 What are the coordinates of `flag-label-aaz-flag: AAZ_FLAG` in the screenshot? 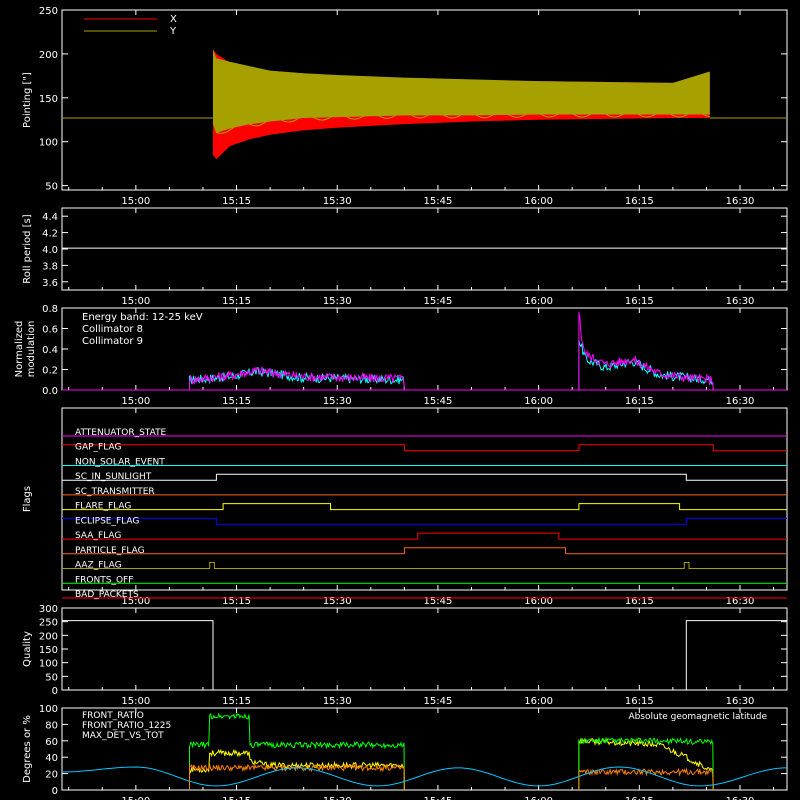 It's located at (98, 566).